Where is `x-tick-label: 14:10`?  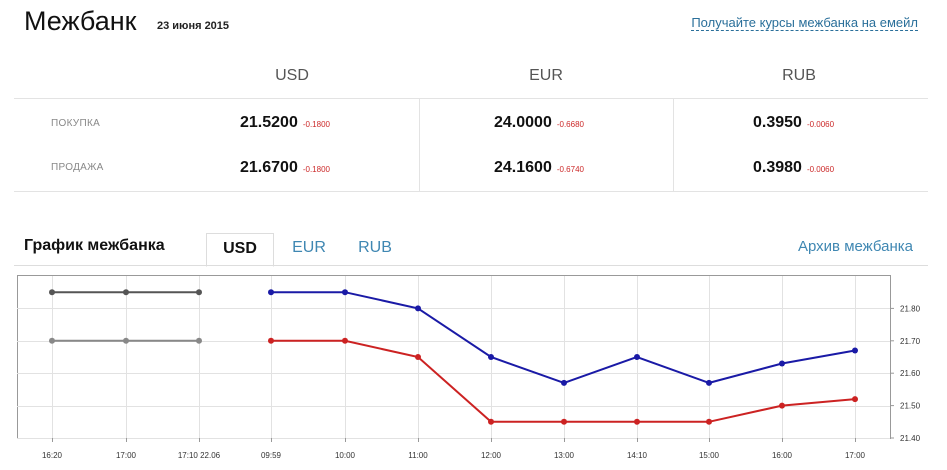
x-tick-label: 14:10 is located at coordinates (637, 455).